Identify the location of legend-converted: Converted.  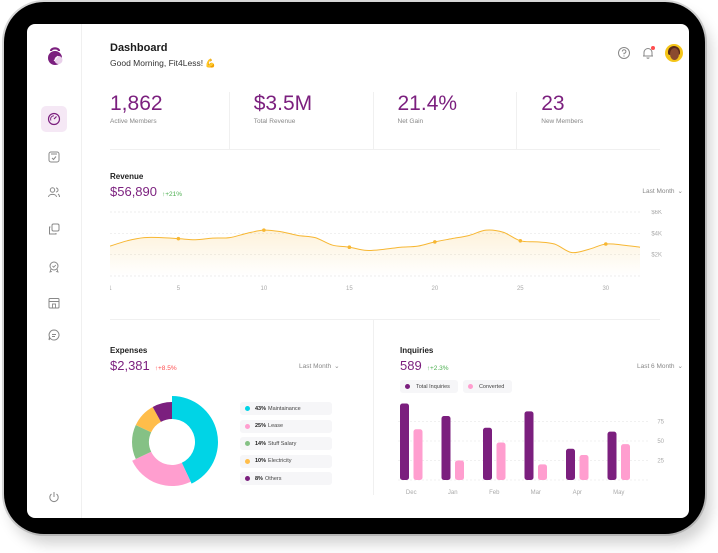
(487, 386).